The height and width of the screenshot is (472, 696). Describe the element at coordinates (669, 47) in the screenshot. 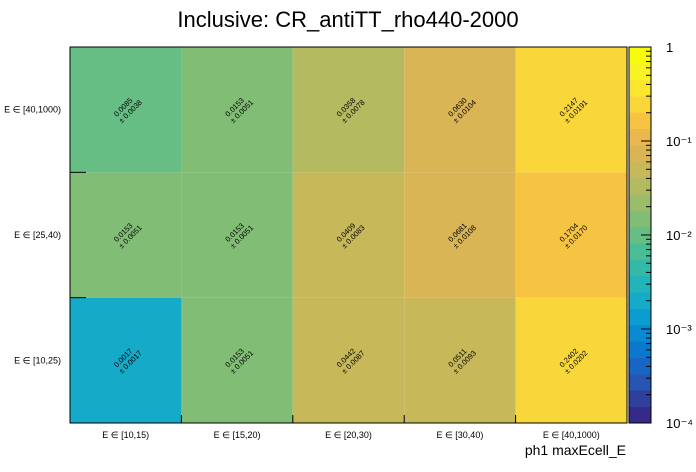

I see `palette-tick-label: 1` at that location.